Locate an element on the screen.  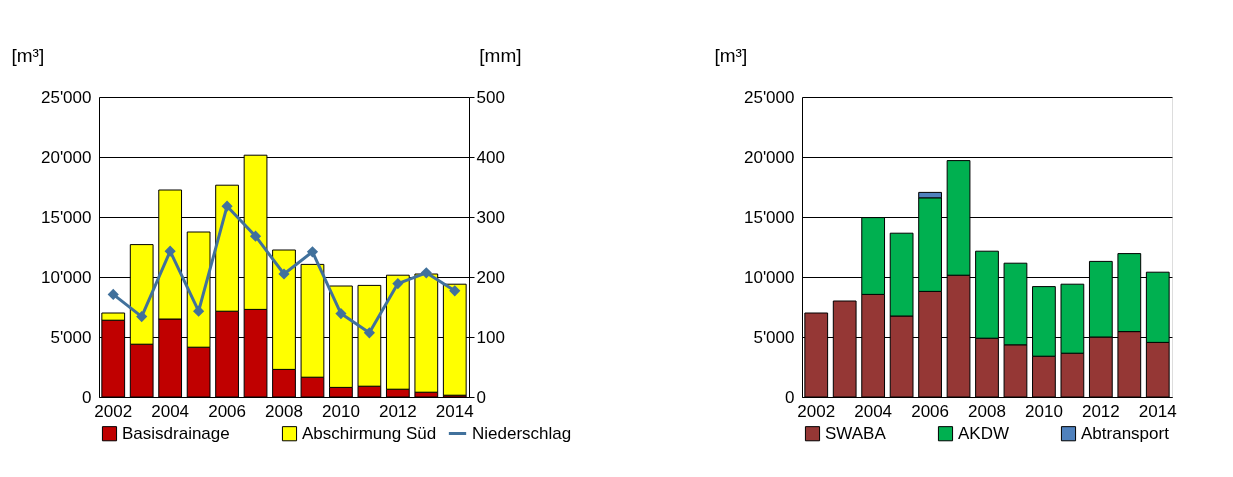
legend-label: Abtransport is located at coordinates (1125, 433).